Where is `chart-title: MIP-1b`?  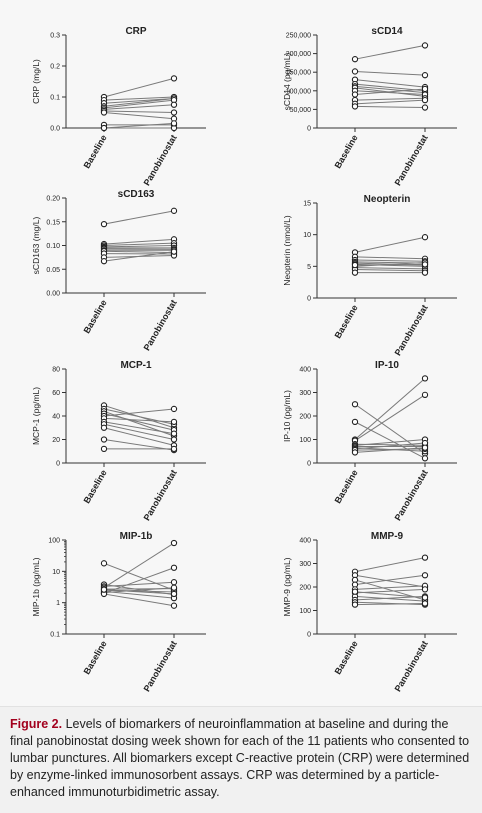
chart-title: MIP-1b is located at coordinates (136, 536).